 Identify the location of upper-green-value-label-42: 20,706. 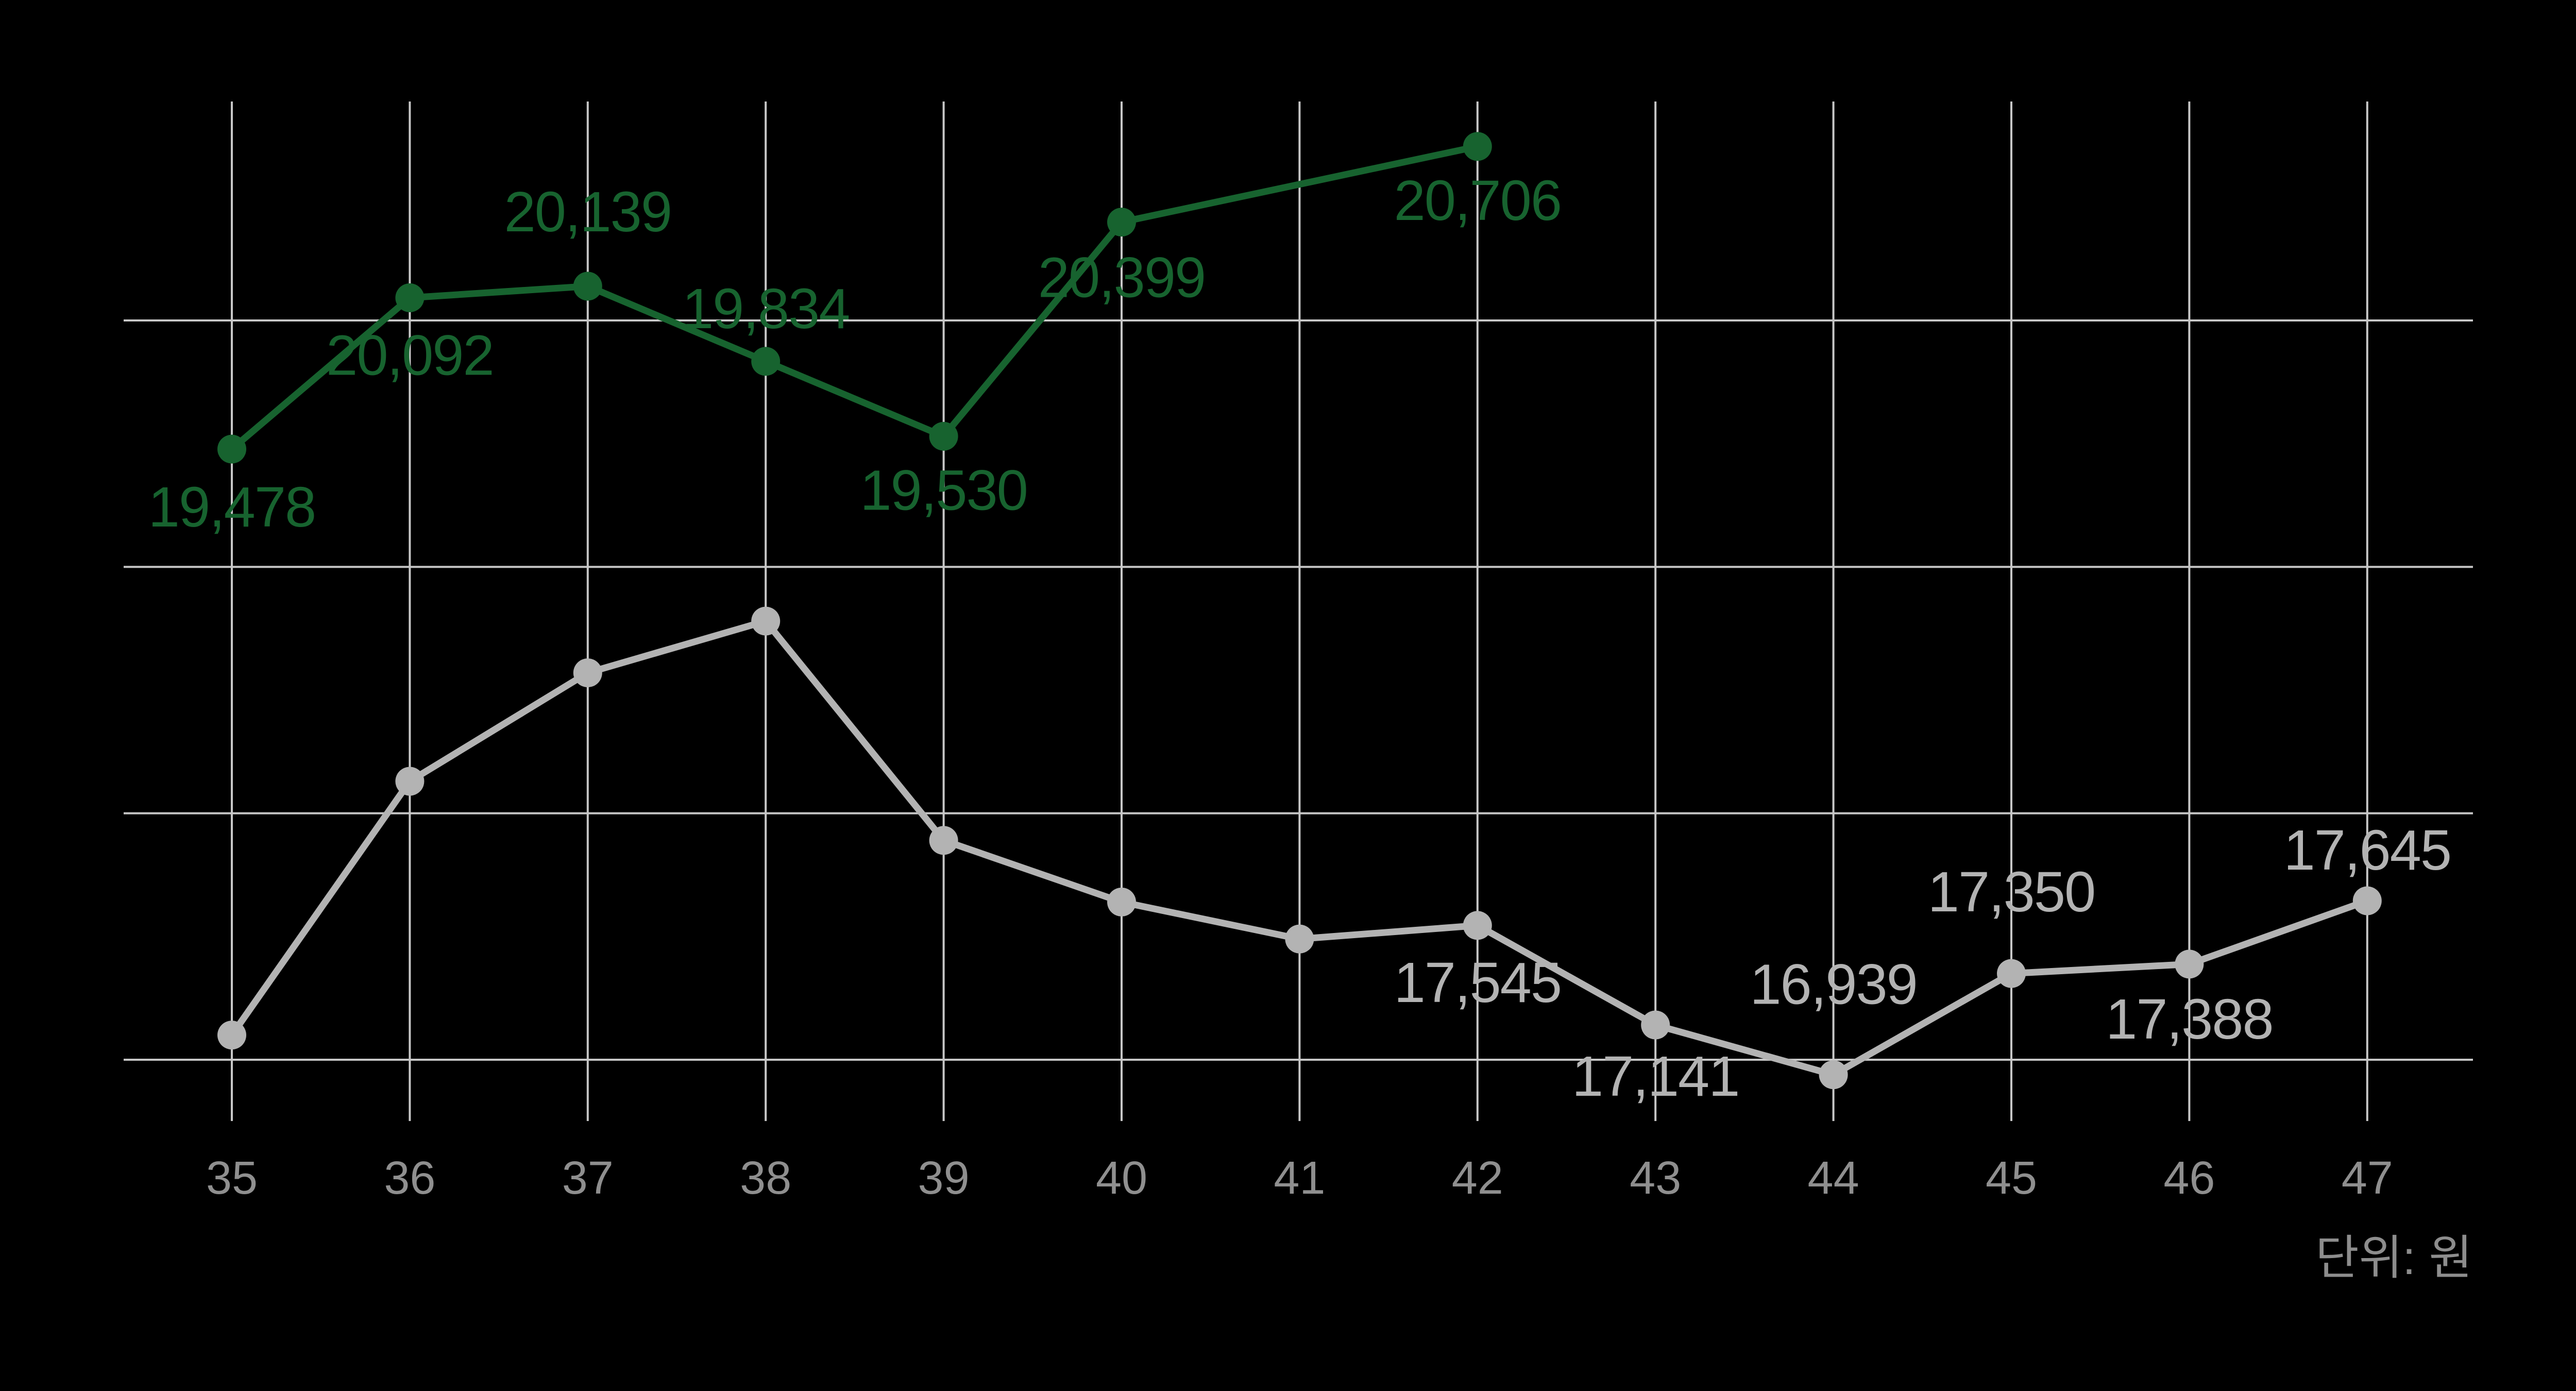
(1477, 200).